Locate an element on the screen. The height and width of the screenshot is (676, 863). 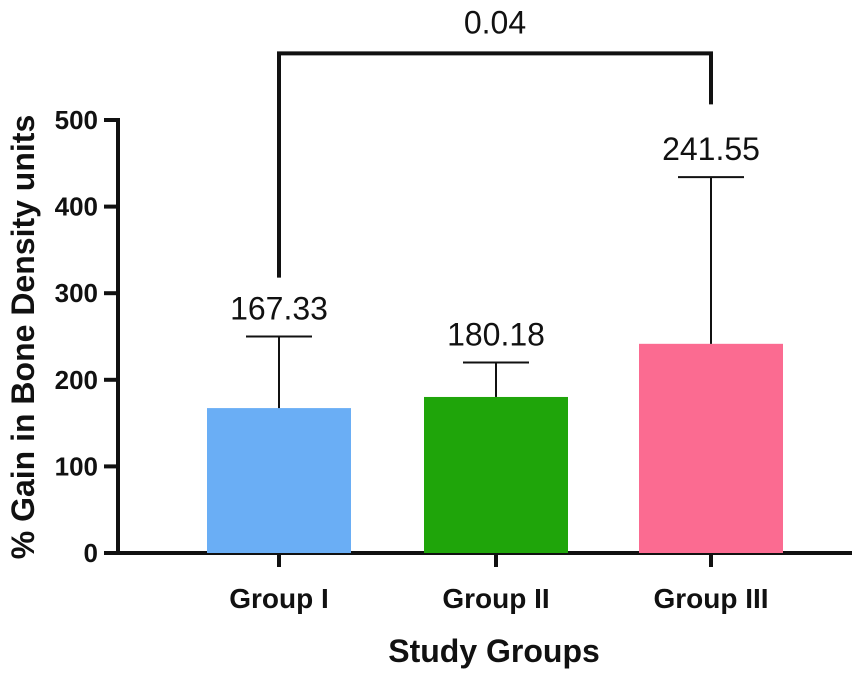
significance-label: 0.04 is located at coordinates (495, 22).